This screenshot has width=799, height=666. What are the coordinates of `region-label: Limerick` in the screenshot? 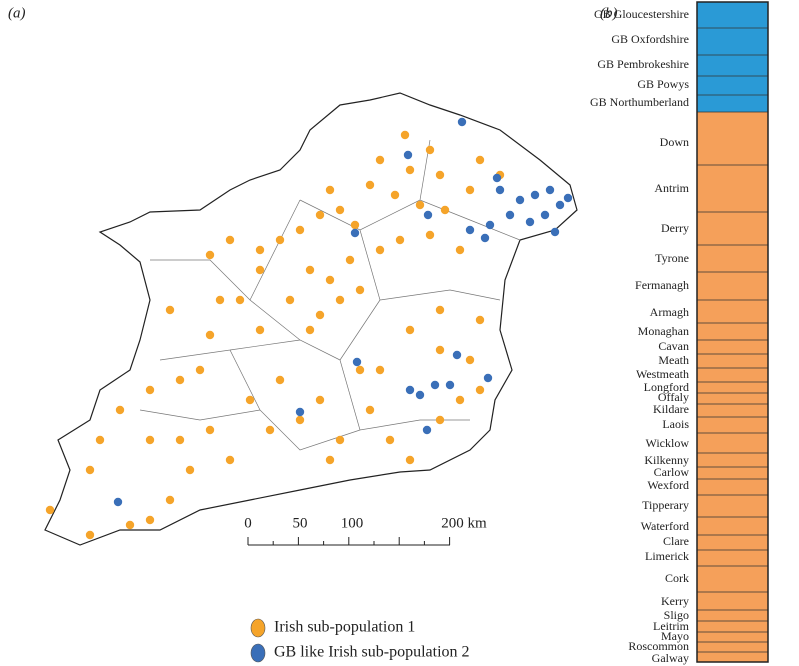 It's located at (667, 556).